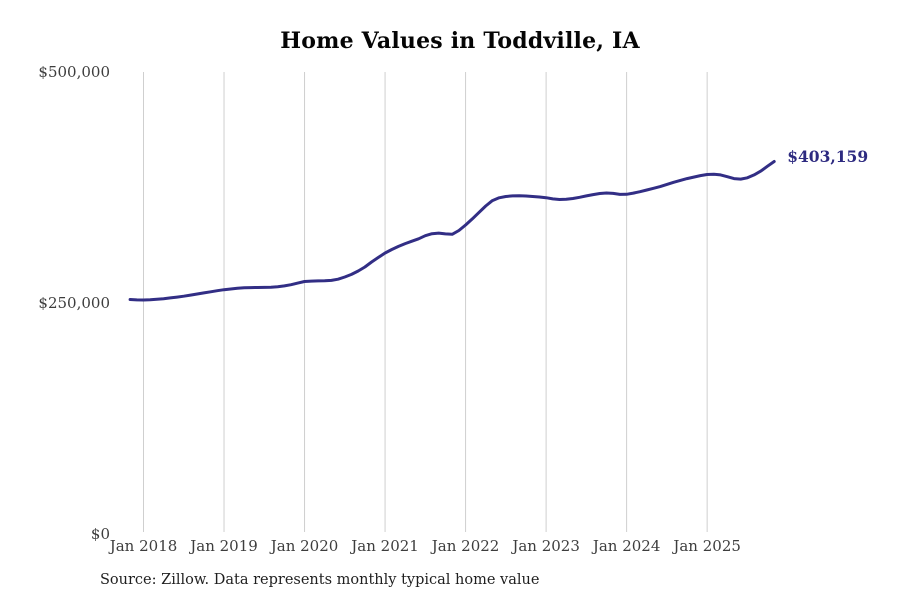 Image resolution: width=900 pixels, height=600 pixels. Describe the element at coordinates (74, 72) in the screenshot. I see `y-tick-label: $500,000` at that location.